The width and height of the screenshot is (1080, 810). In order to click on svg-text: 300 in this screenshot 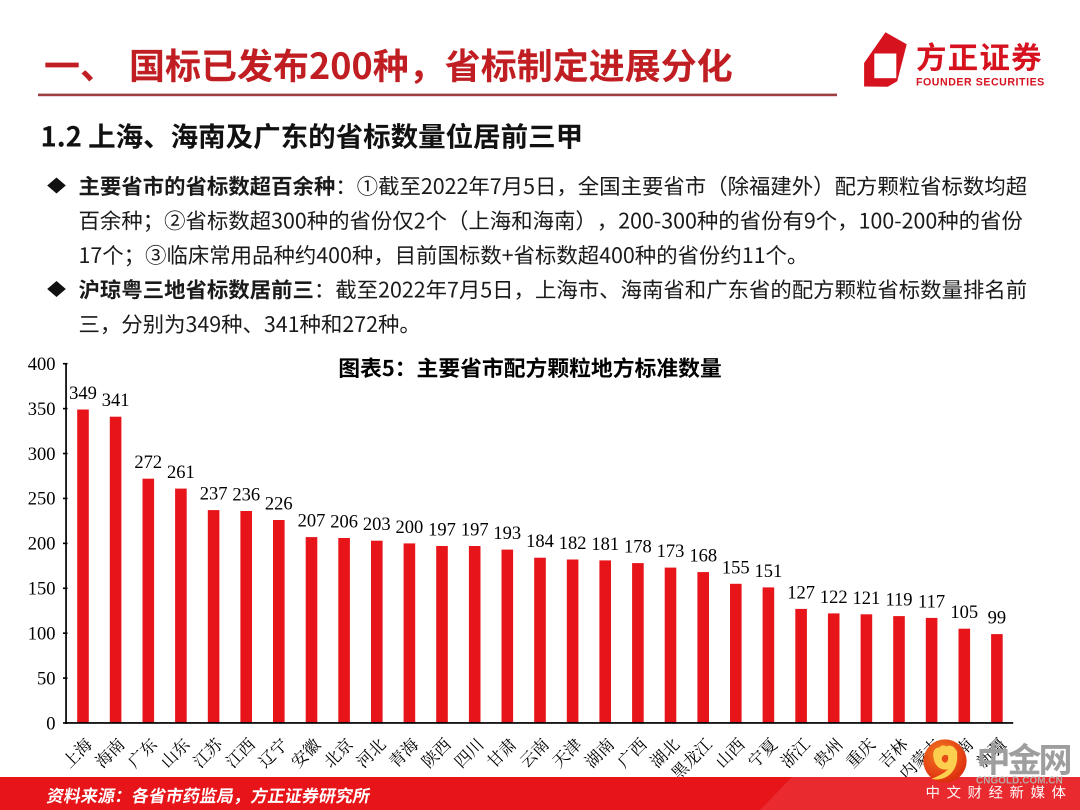, I will do `click(42, 455)`.